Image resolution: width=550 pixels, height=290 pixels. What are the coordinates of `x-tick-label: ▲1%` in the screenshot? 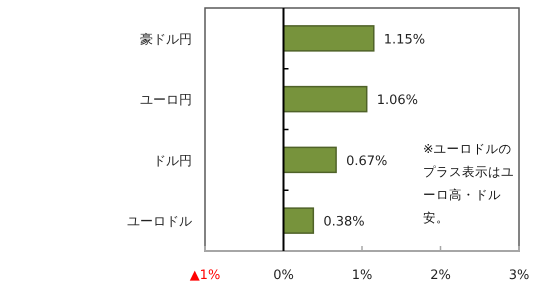 It's located at (205, 275).